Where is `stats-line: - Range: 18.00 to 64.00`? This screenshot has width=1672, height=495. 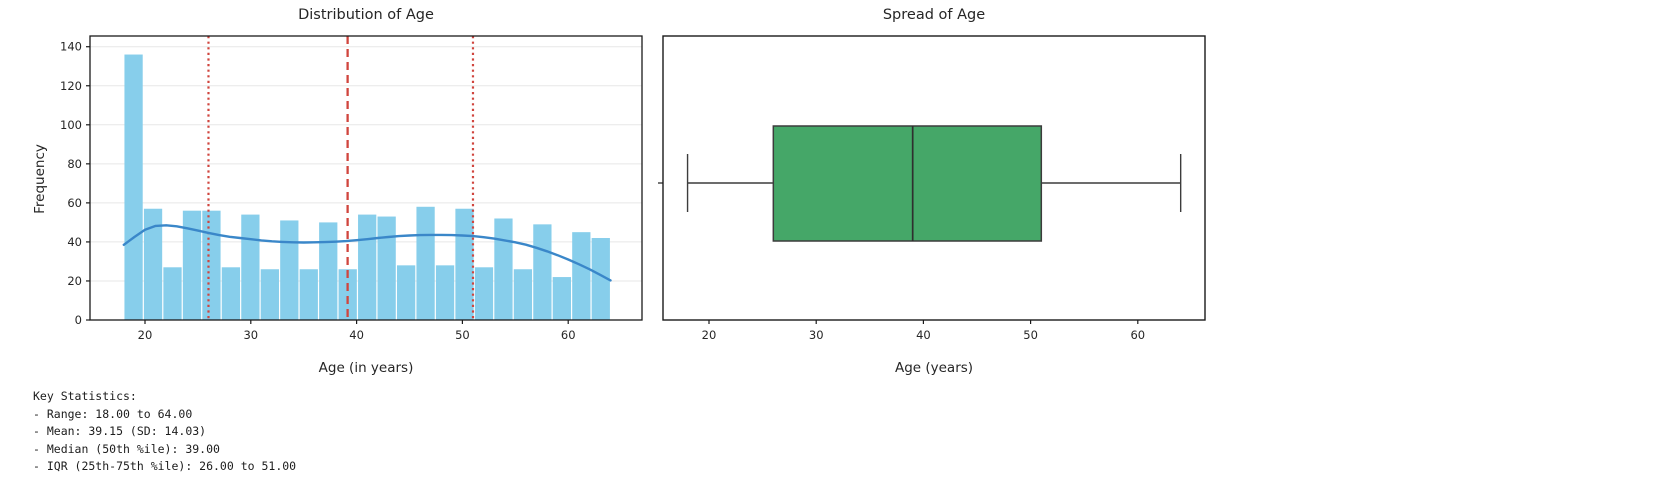
stats-line: - Range: 18.00 to 64.00 is located at coordinates (113, 413).